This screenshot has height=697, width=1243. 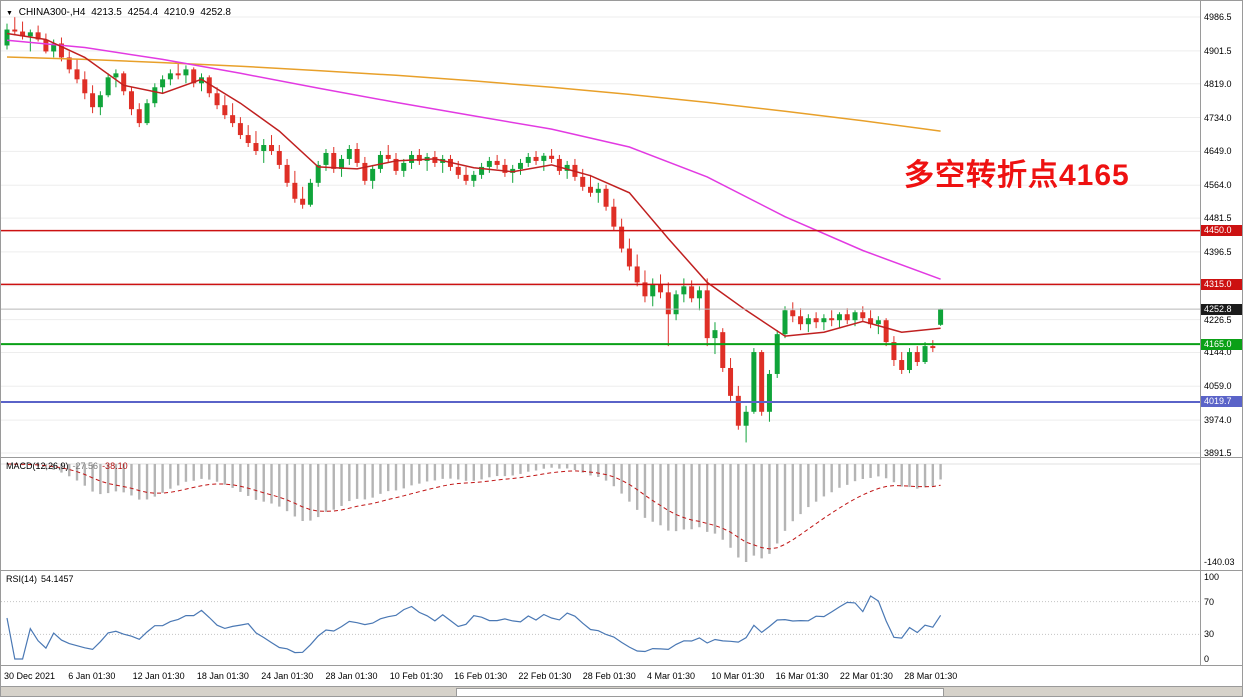 What do you see at coordinates (1221, 618) in the screenshot?
I see `rsi-scale: 100 70 30 0` at bounding box center [1221, 618].